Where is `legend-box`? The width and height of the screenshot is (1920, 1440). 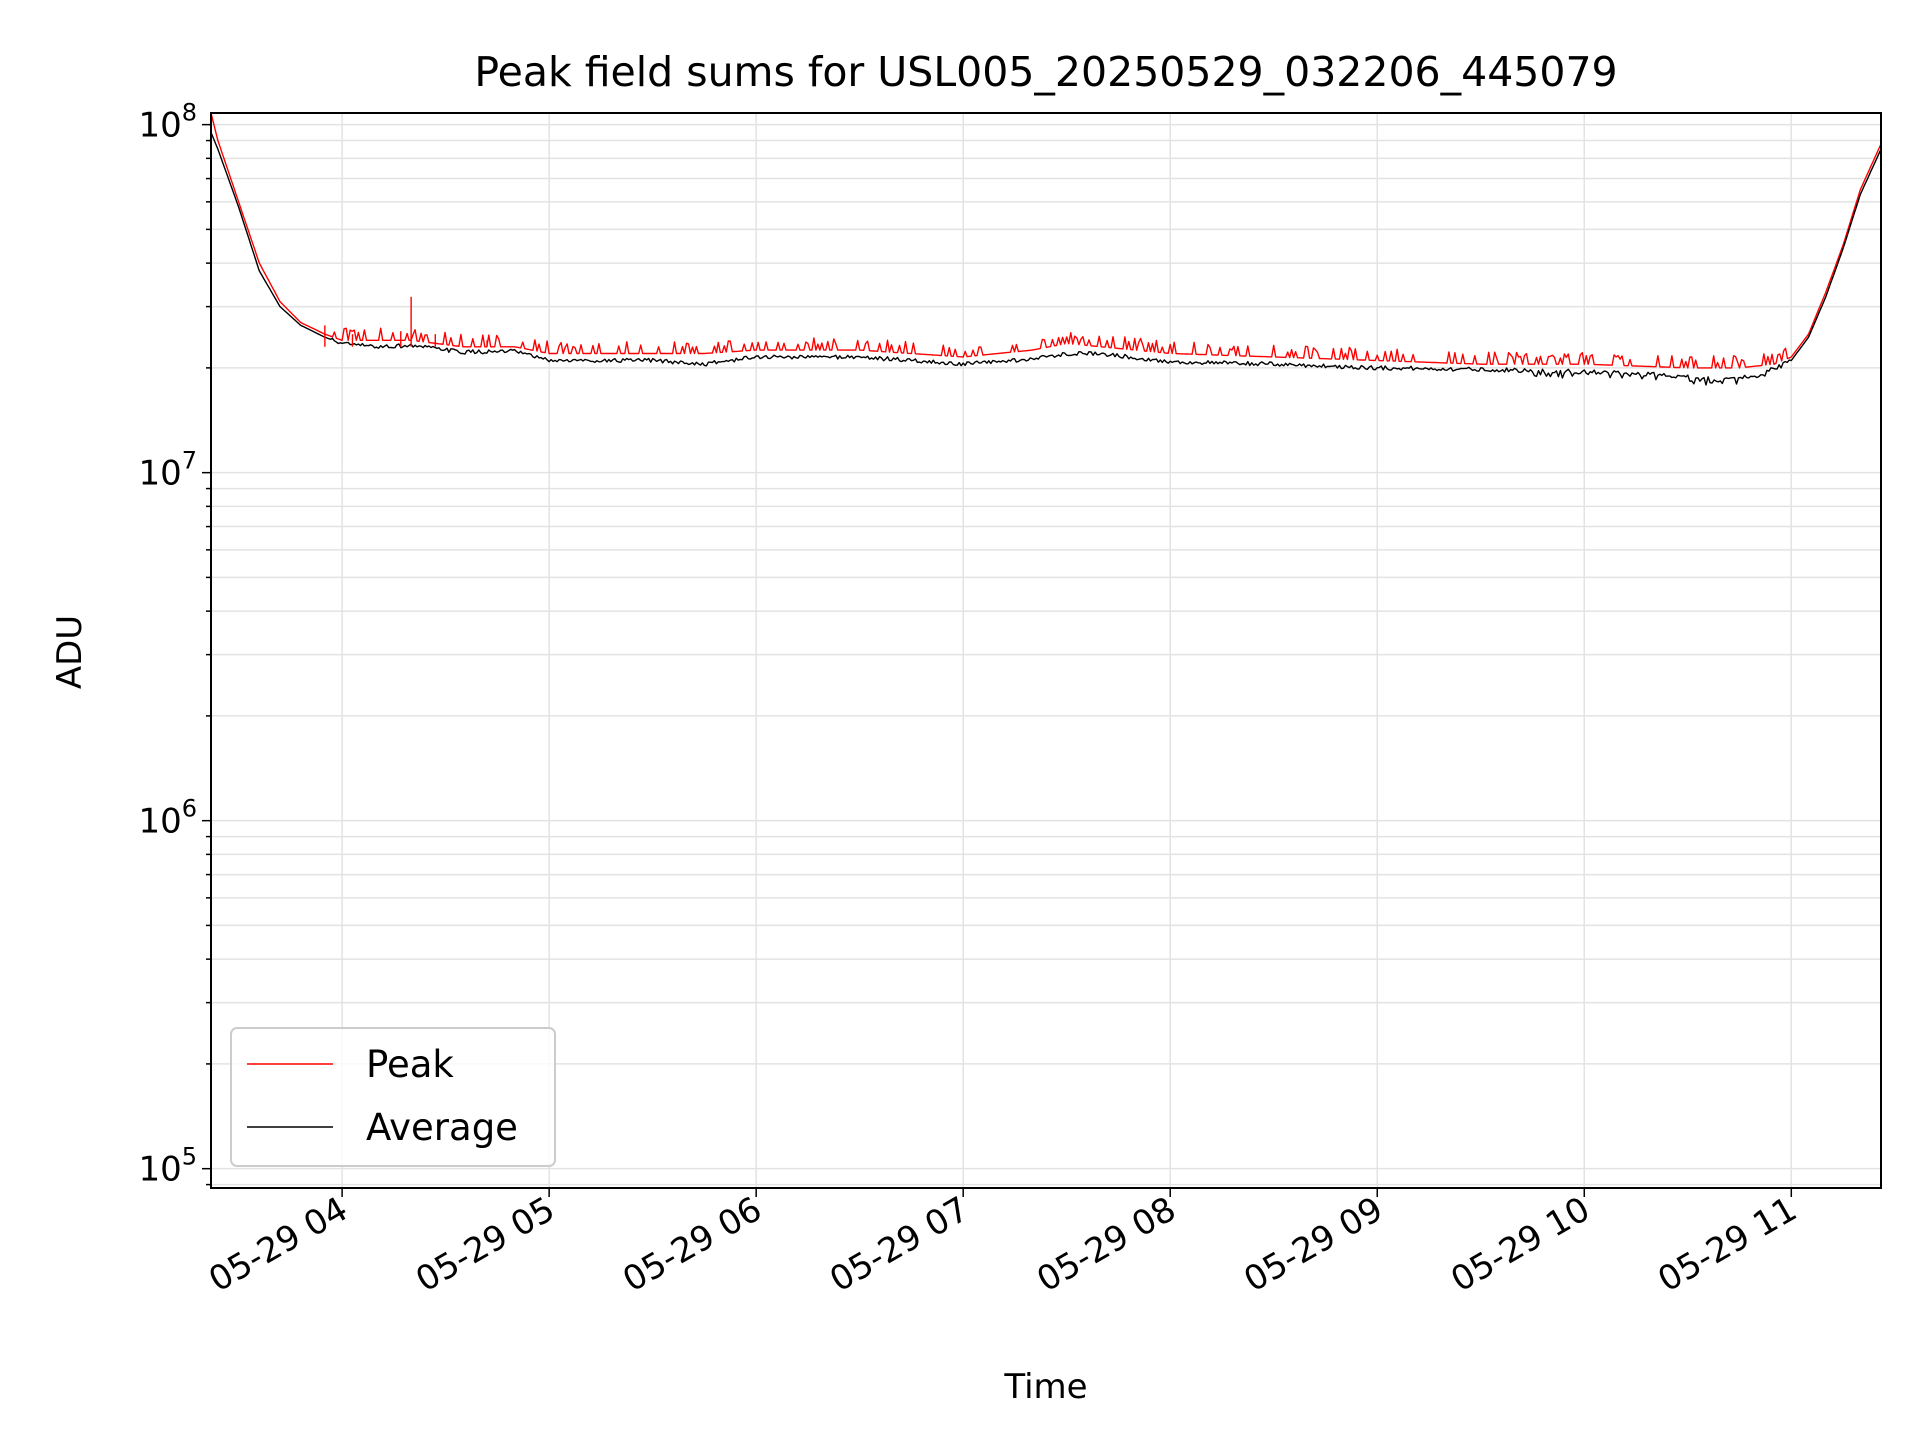 legend-box is located at coordinates (393, 1097).